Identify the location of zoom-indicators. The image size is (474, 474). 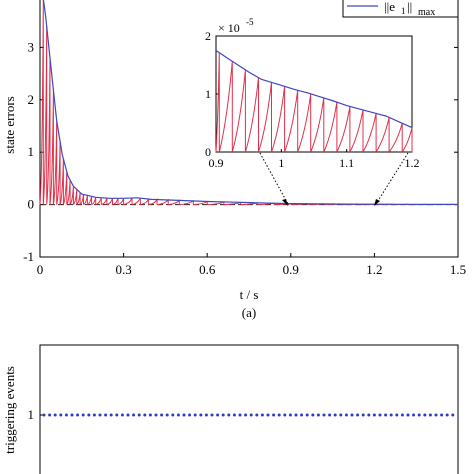
(334, 179).